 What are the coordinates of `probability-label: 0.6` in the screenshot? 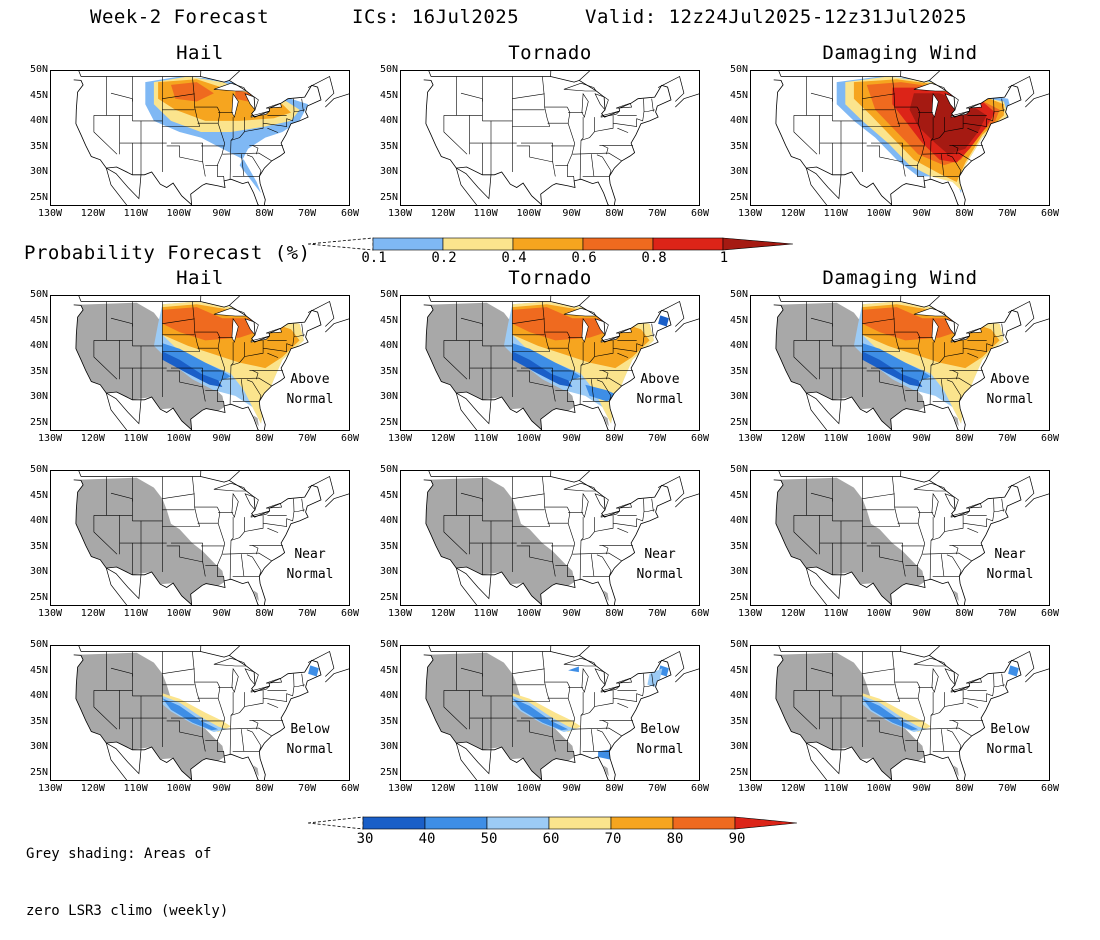 It's located at (584, 258).